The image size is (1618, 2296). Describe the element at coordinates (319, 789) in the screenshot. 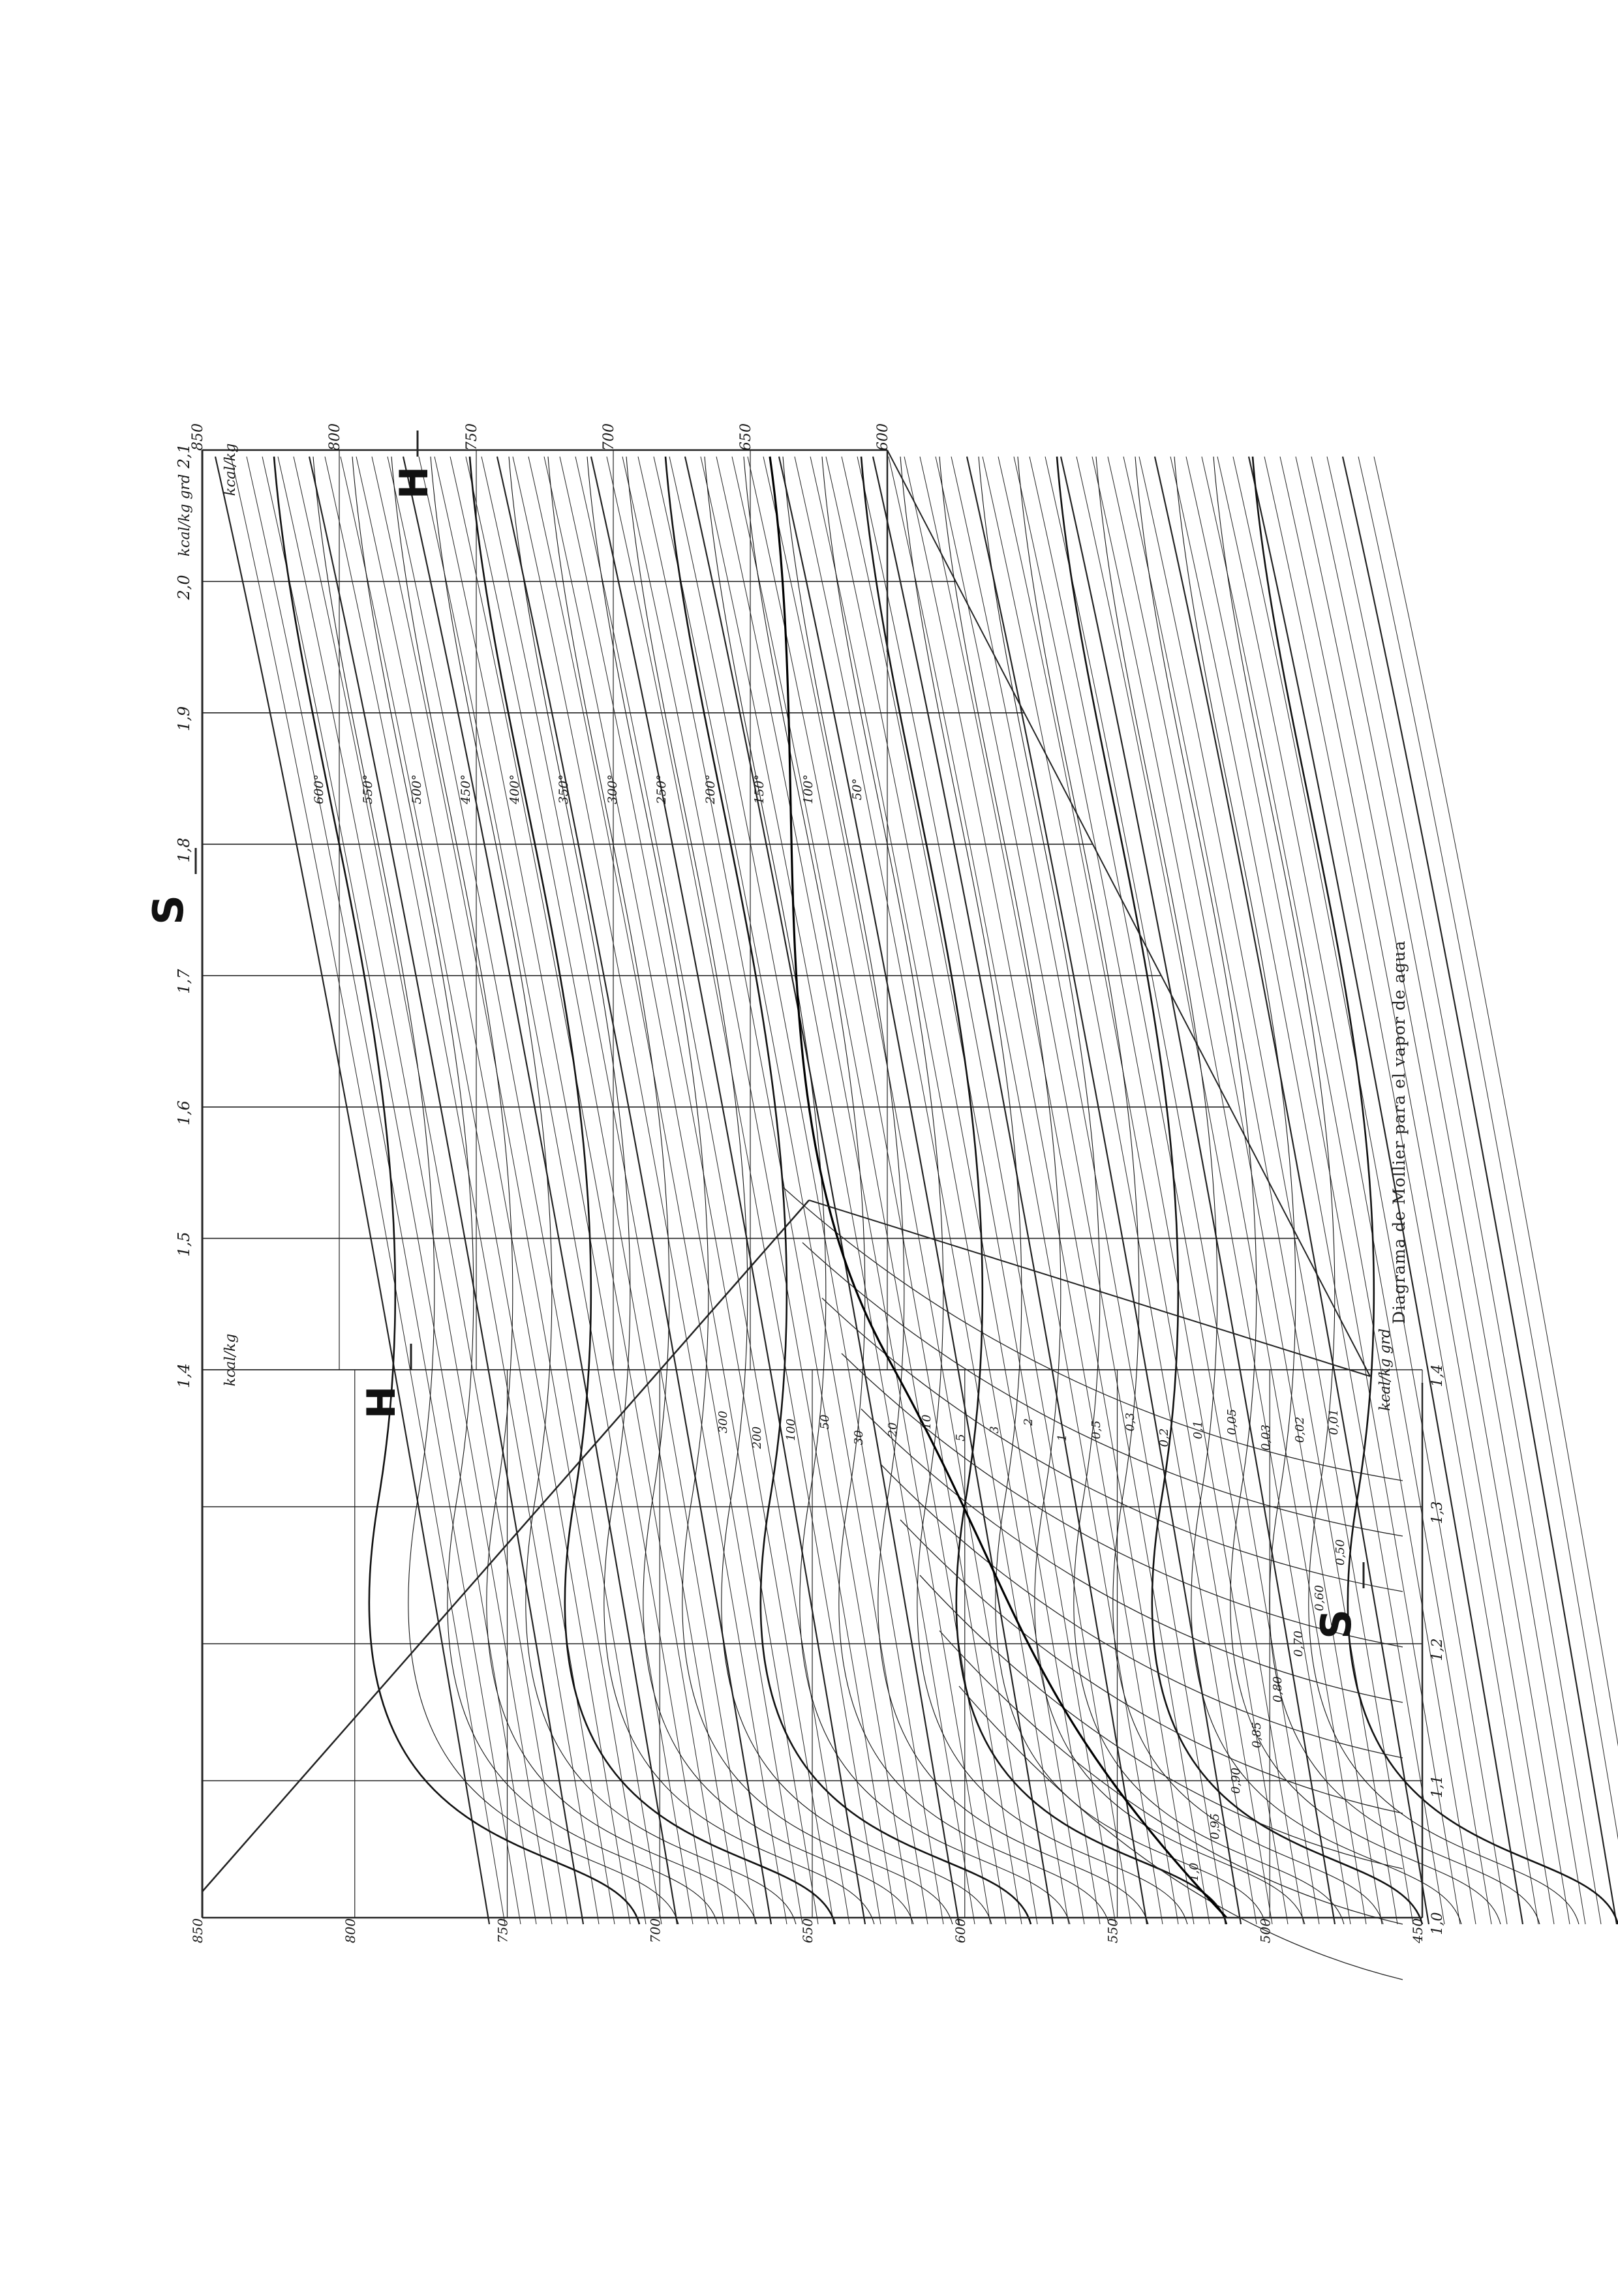

I see `isotherm-label: 600°` at that location.